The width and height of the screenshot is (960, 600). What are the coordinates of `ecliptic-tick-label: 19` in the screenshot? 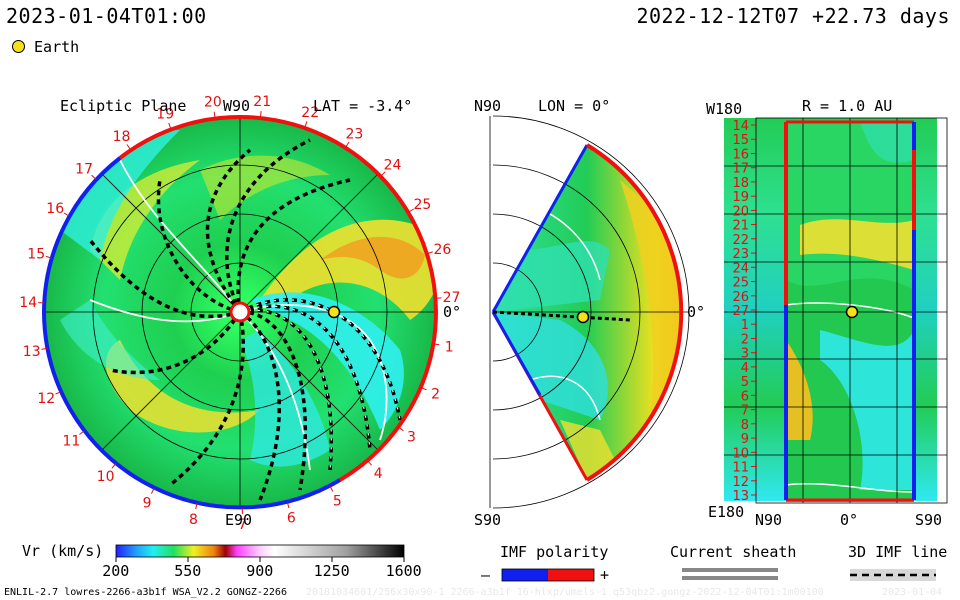 It's located at (165, 115).